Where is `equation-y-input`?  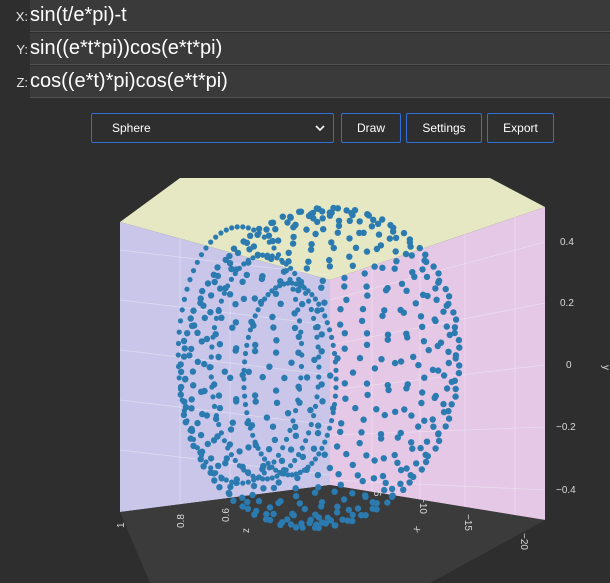 equation-y-input is located at coordinates (320, 49).